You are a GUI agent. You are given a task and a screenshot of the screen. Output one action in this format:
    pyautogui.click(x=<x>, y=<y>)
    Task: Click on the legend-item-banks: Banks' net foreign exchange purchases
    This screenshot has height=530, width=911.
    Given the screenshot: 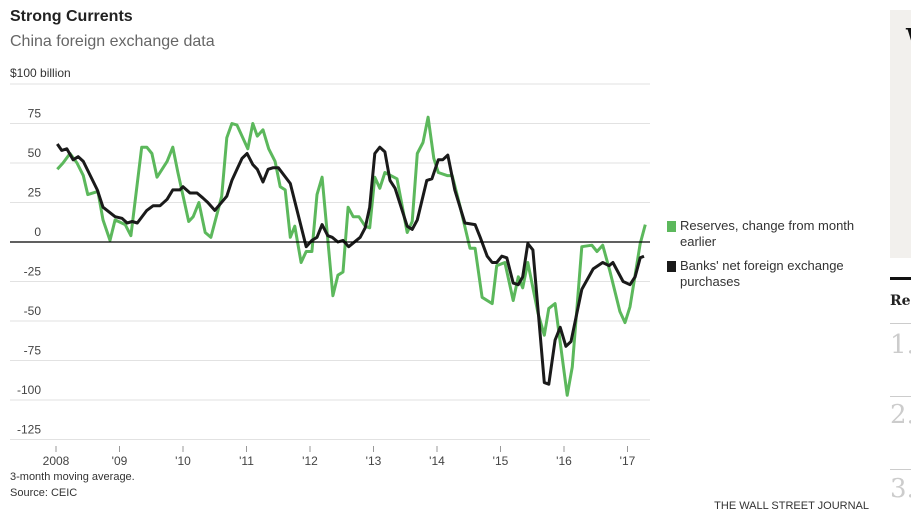 What is the action you would take?
    pyautogui.click(x=772, y=274)
    